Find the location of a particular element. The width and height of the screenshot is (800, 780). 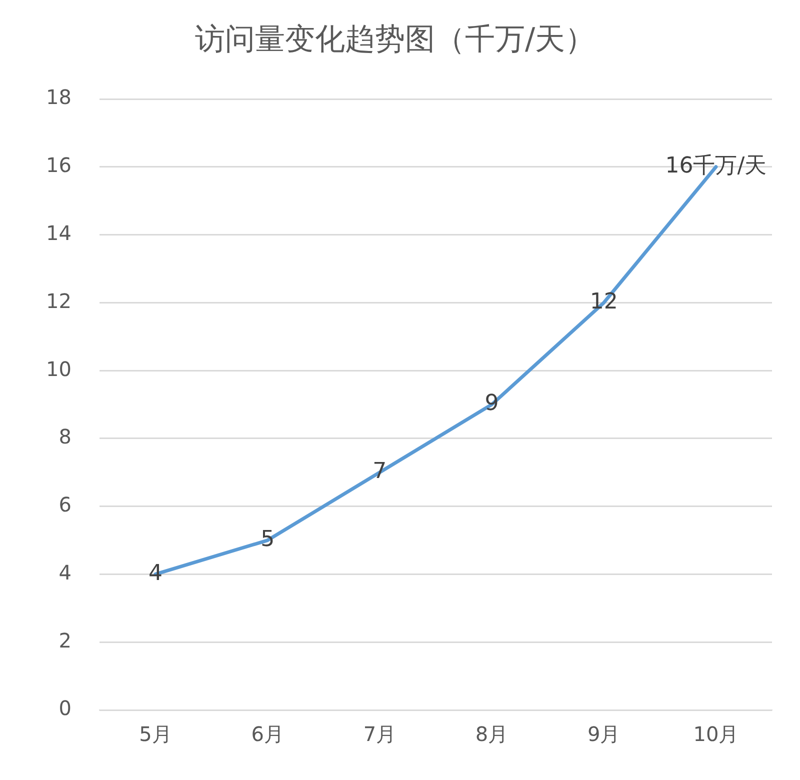

x-tick-label: 9月 is located at coordinates (603, 734).